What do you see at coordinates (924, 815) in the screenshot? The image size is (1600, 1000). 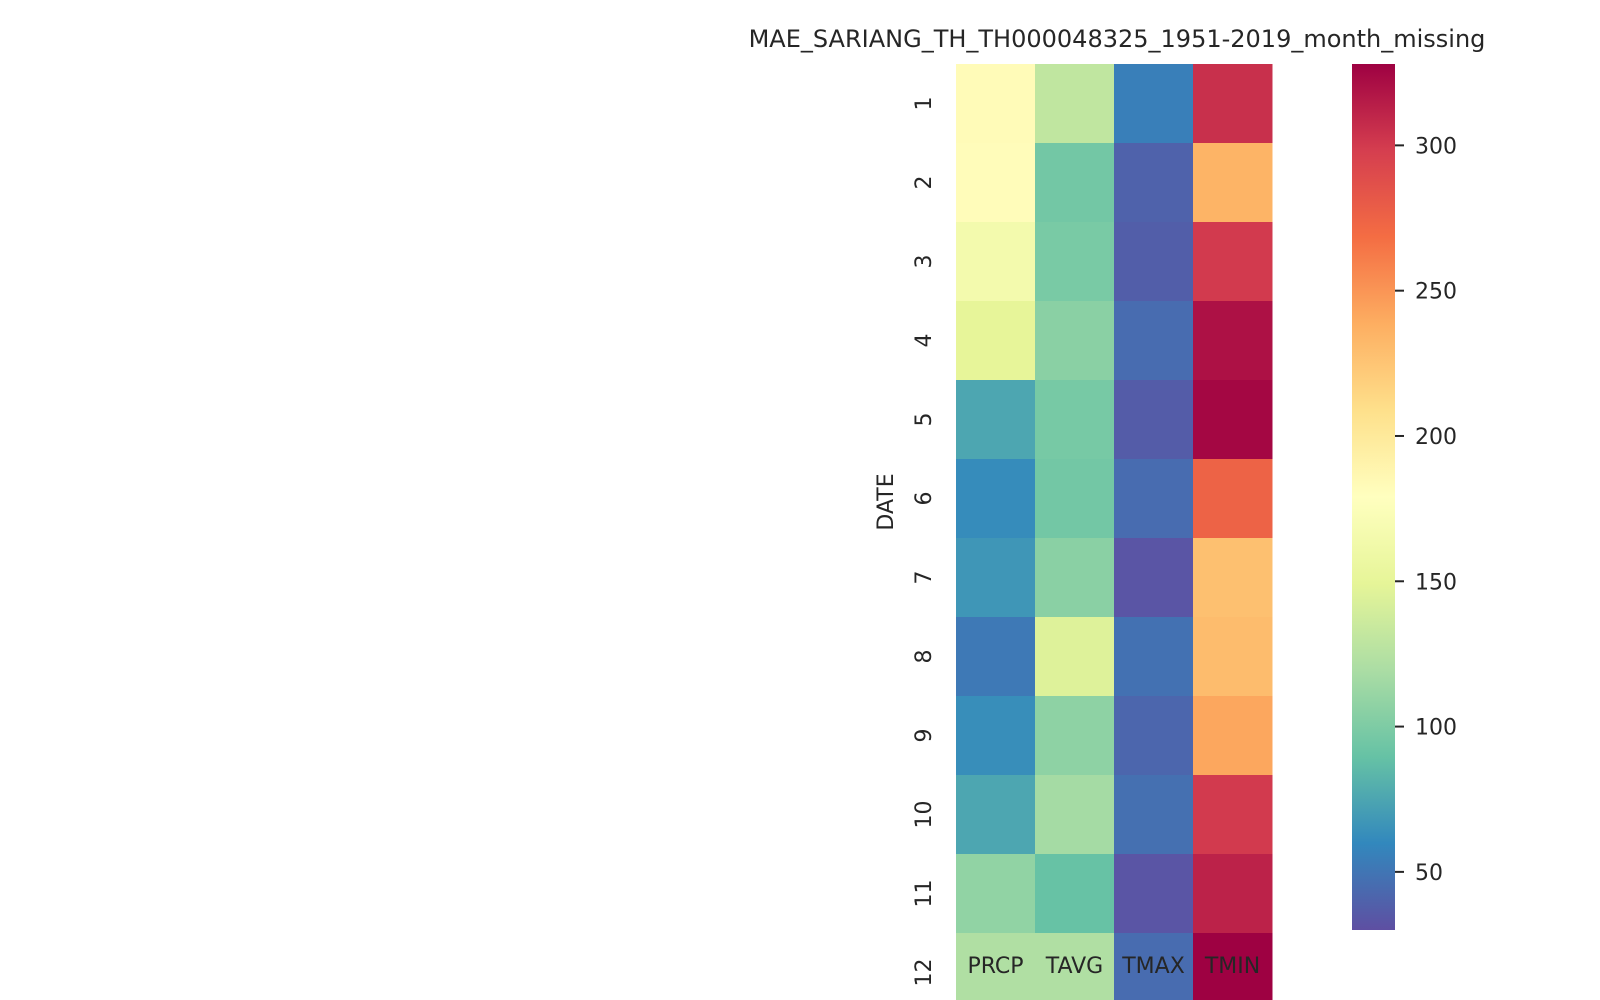 I see `y-tick-label: 10` at bounding box center [924, 815].